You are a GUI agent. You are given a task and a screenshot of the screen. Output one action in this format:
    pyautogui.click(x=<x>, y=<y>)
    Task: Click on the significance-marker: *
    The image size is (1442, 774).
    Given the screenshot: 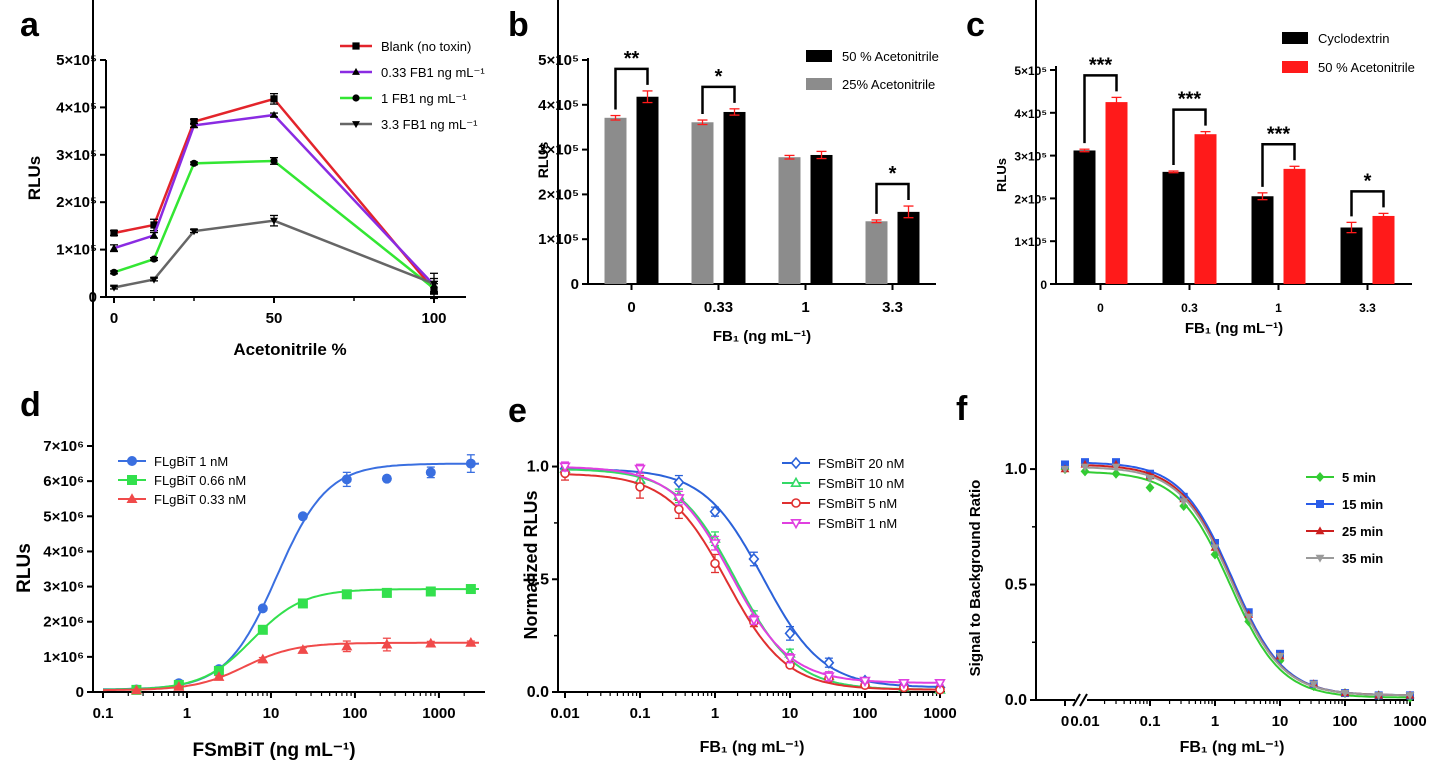 What is the action you would take?
    pyautogui.click(x=1368, y=181)
    